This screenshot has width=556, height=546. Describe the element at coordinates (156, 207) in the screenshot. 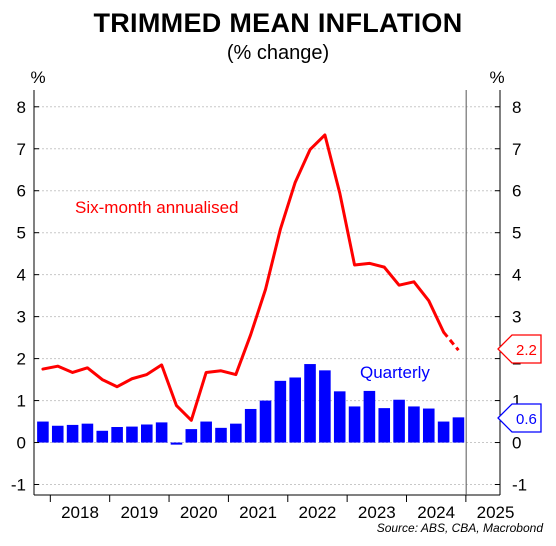

I see `six-month-annualised-label: Six-month annualised` at that location.